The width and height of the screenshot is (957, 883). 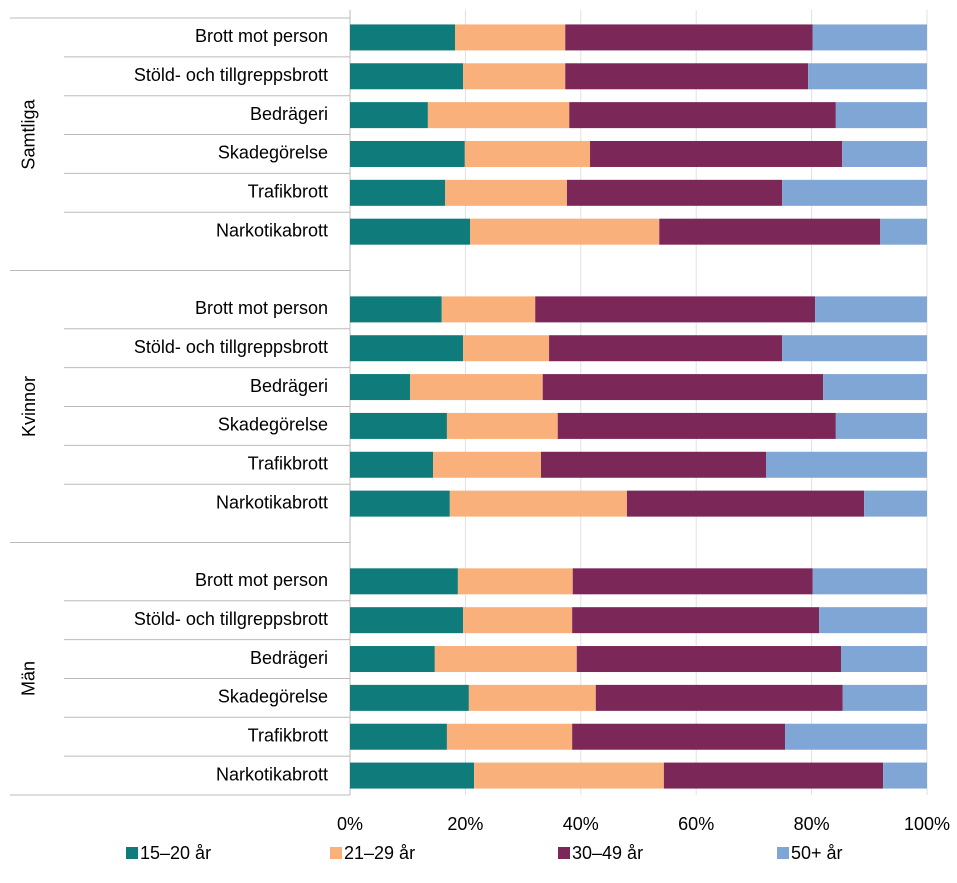 What do you see at coordinates (29, 678) in the screenshot?
I see `group-label: Män` at bounding box center [29, 678].